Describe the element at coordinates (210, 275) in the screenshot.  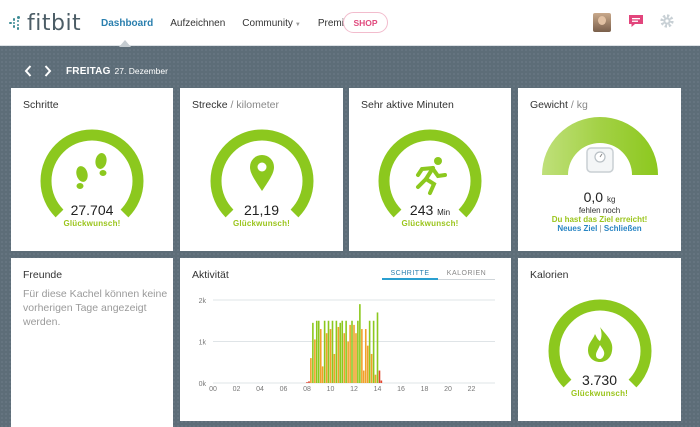
I see `tile-title: Aktivität` at that location.